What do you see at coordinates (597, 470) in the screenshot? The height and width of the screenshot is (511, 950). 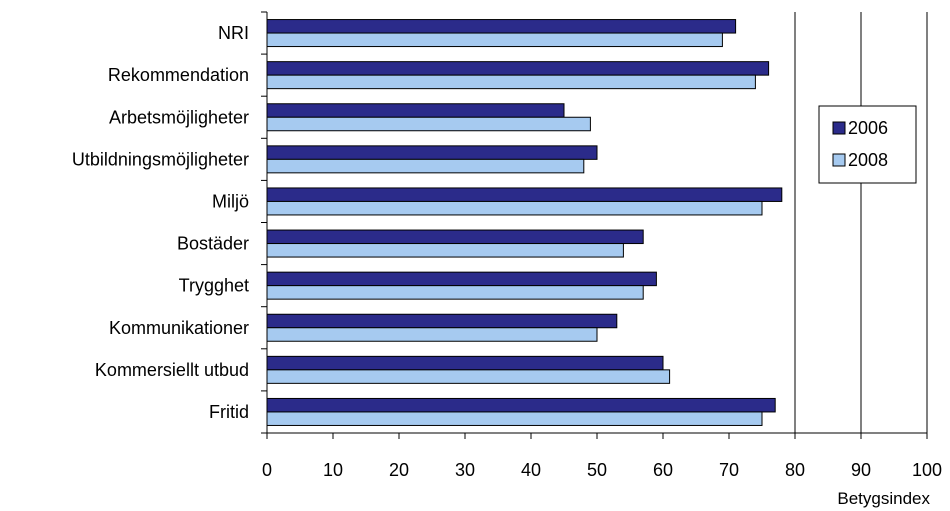 I see `x-tick-label-50: 50` at bounding box center [597, 470].